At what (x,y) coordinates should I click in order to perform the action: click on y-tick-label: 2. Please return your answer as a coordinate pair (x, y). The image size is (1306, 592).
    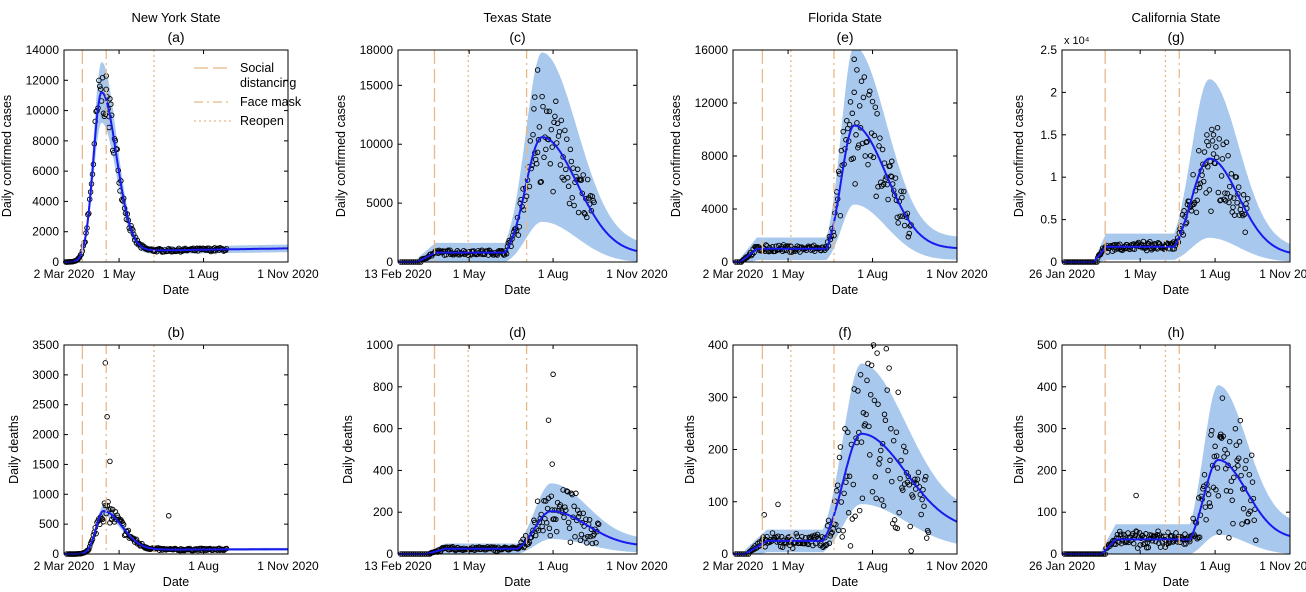
    Looking at the image, I should click on (1053, 92).